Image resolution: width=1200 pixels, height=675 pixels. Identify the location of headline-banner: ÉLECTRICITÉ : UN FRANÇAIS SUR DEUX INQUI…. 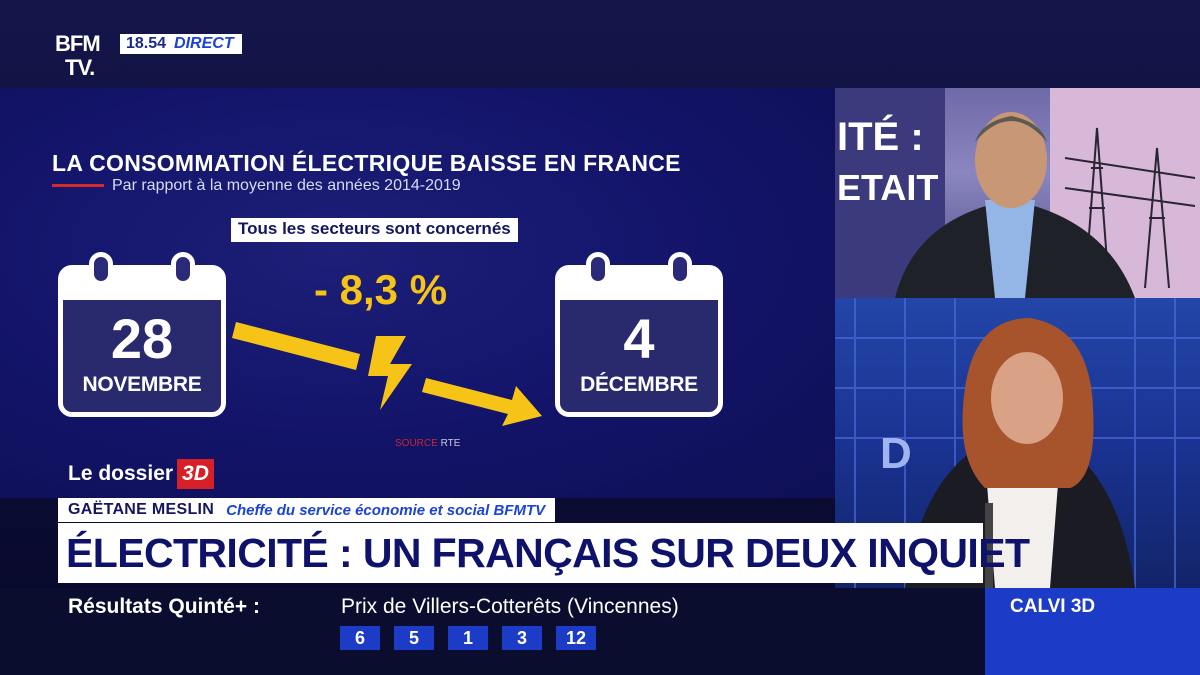
(544, 553).